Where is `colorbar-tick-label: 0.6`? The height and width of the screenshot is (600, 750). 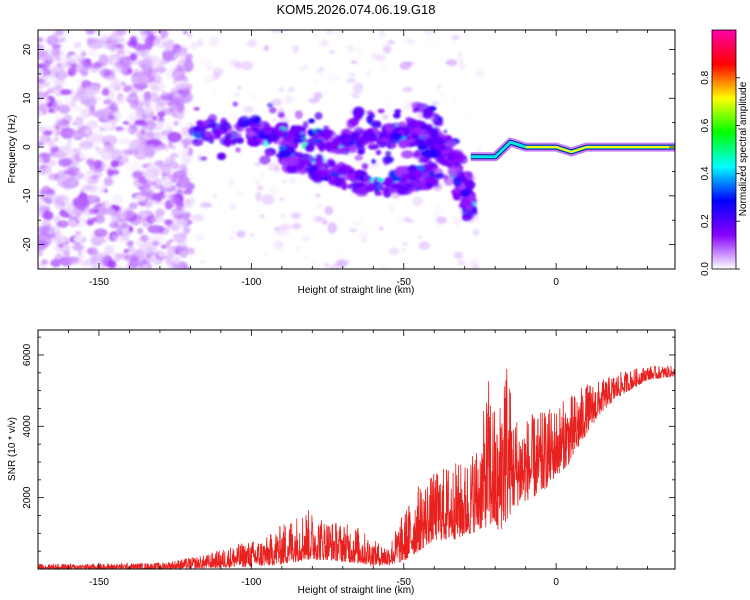 colorbar-tick-label: 0.6 is located at coordinates (705, 125).